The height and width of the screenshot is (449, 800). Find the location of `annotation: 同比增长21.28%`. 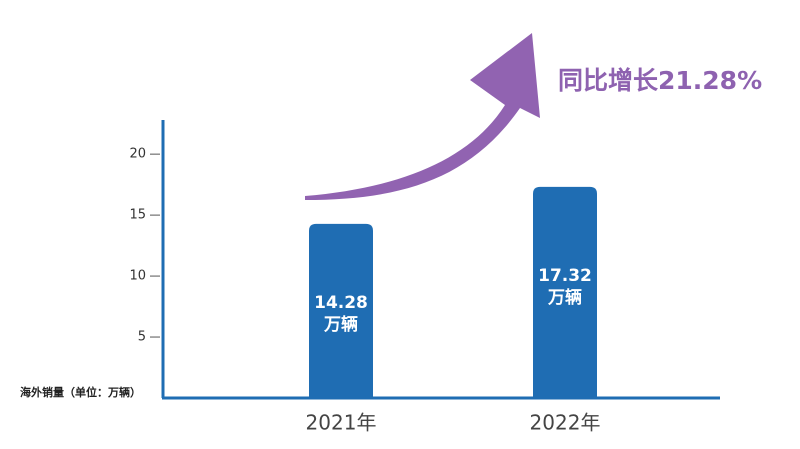

annotation: 同比增长21.28% is located at coordinates (660, 80).